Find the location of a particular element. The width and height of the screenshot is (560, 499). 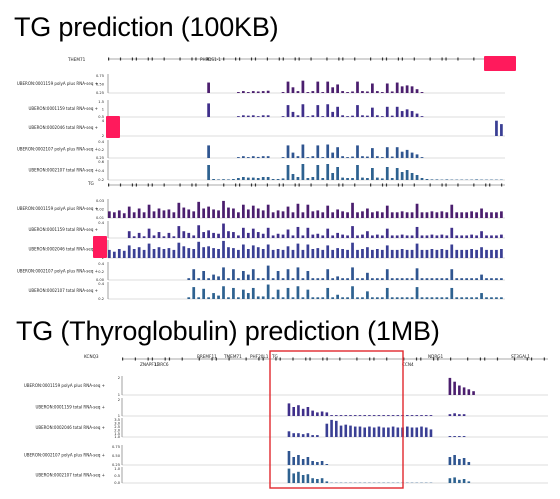

y-tick-label: 0.50 is located at coordinates (100, 85).